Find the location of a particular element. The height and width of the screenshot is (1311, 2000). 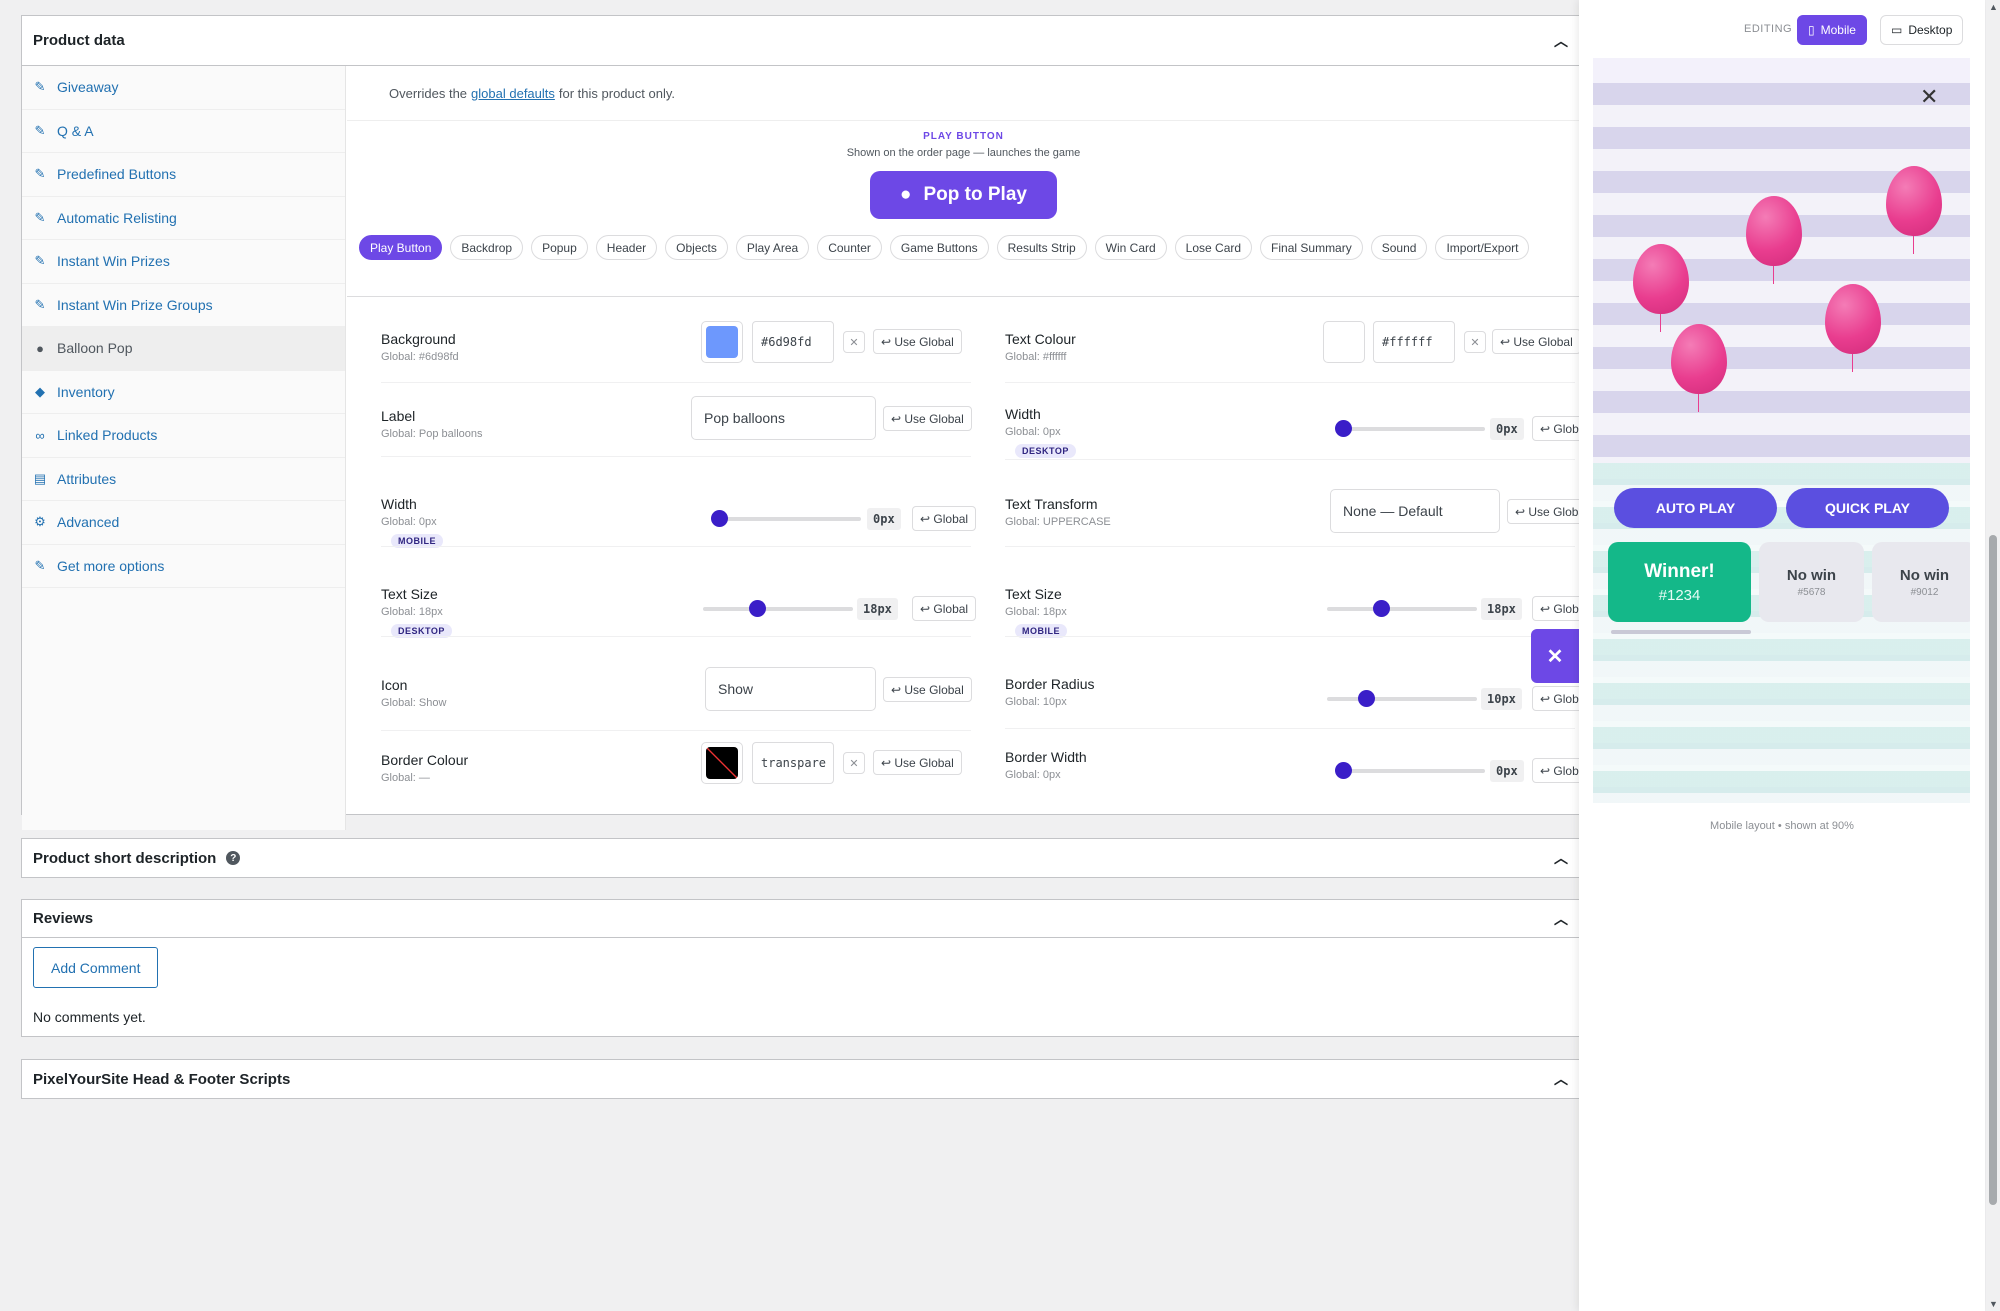

tab-instant-win-prizes: ✎ Instant Win Prizes is located at coordinates (183, 262).